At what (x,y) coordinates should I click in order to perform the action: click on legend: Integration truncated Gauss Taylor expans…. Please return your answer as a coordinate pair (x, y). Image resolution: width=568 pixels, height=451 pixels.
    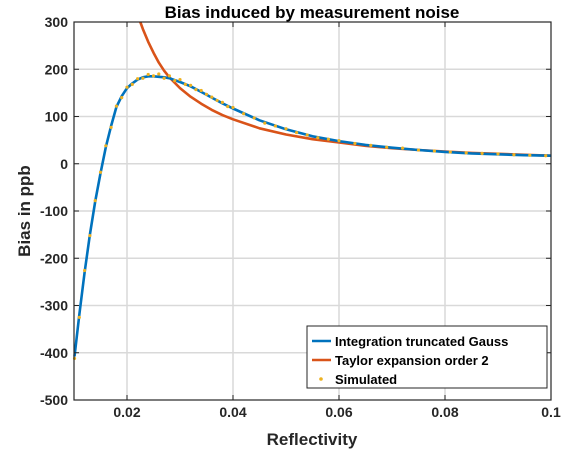
    Looking at the image, I should click on (427, 357).